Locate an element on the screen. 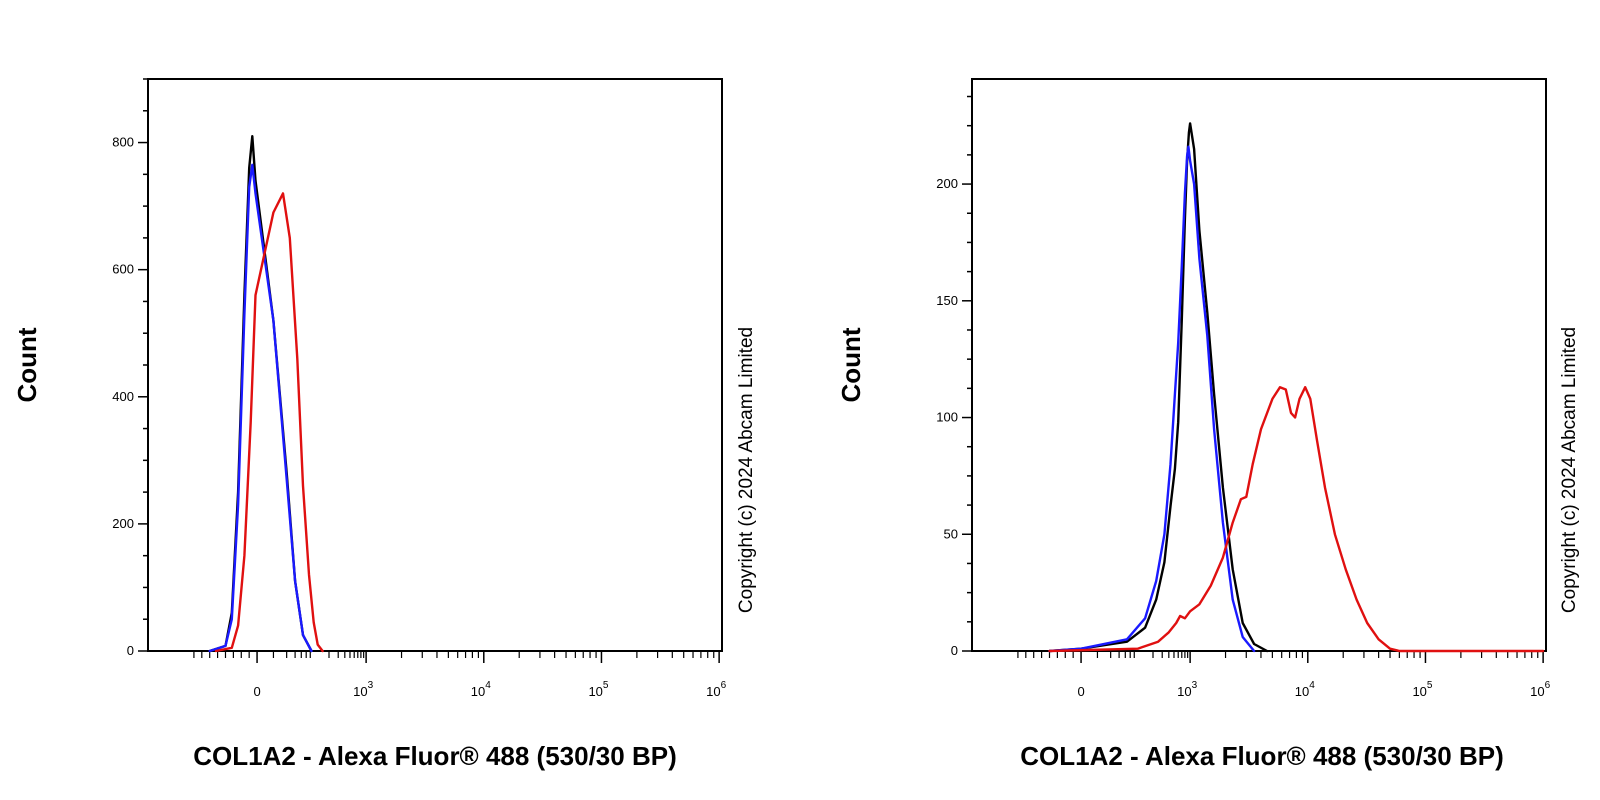 Image resolution: width=1600 pixels, height=800 pixels. y-tick-label: 100 is located at coordinates (947, 417).